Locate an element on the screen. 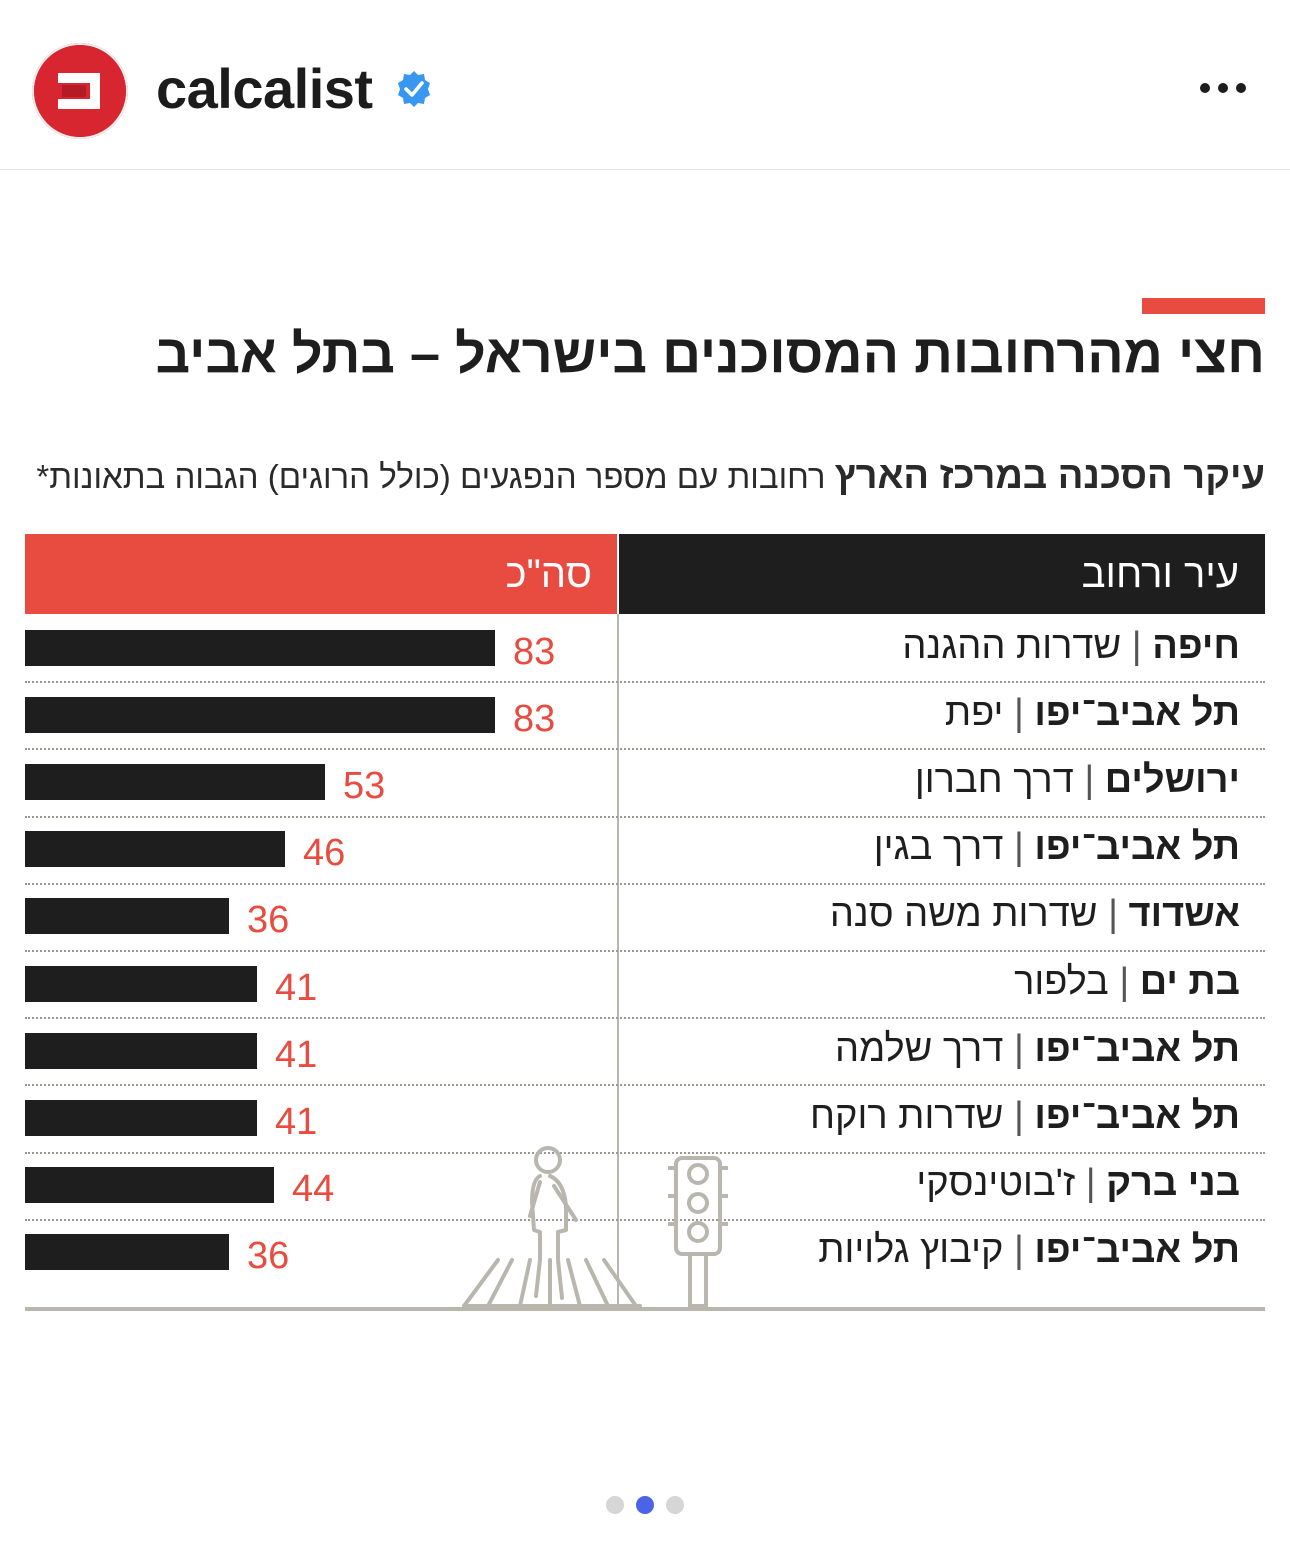  bar-value-label: 44 is located at coordinates (313, 1189).